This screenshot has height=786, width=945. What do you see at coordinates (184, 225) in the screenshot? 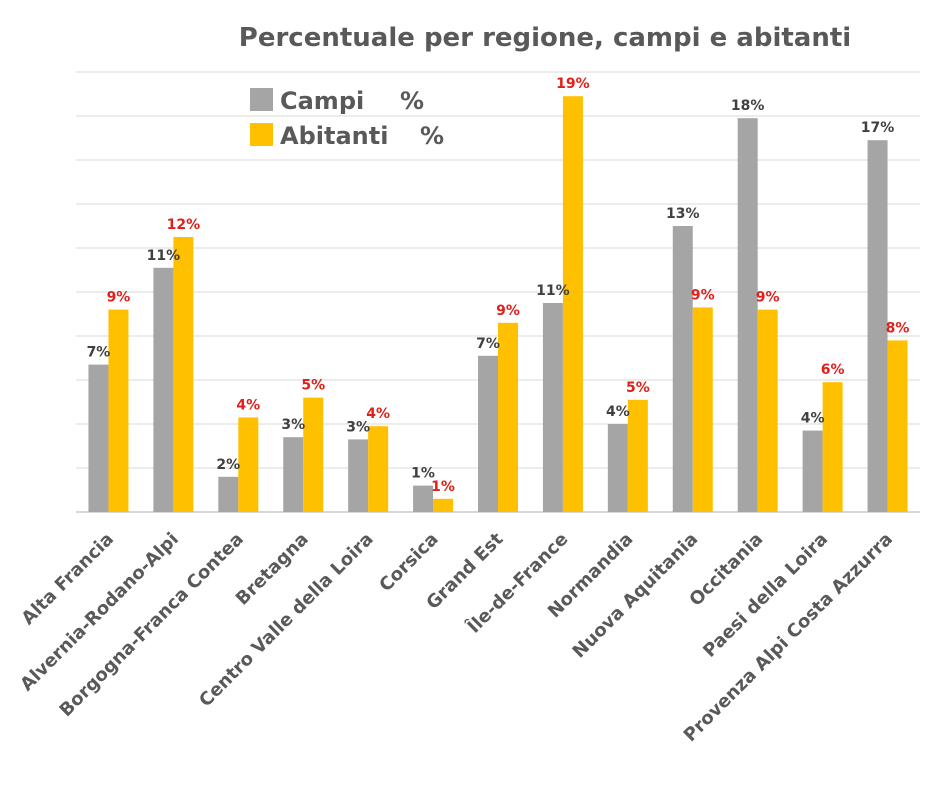
I see `data-label-abitanti-1: 12%` at bounding box center [184, 225].